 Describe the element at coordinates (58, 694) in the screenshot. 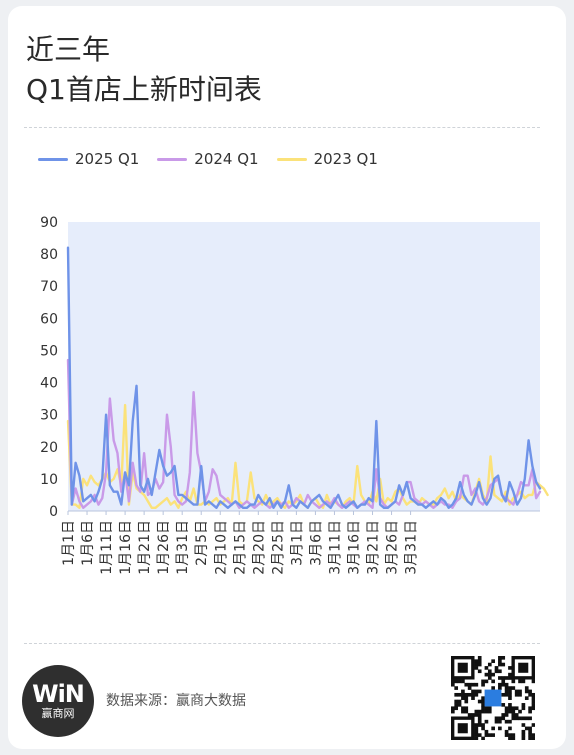

I see `logo-mark: WiN` at that location.